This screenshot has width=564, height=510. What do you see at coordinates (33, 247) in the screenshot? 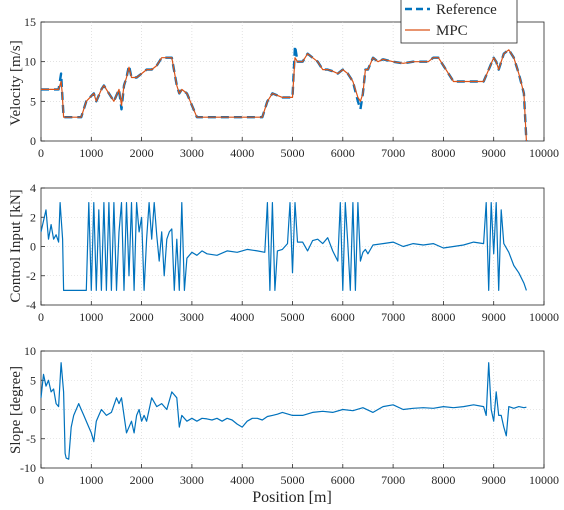
I see `control-input-y-tick-label: 0` at bounding box center [33, 247].